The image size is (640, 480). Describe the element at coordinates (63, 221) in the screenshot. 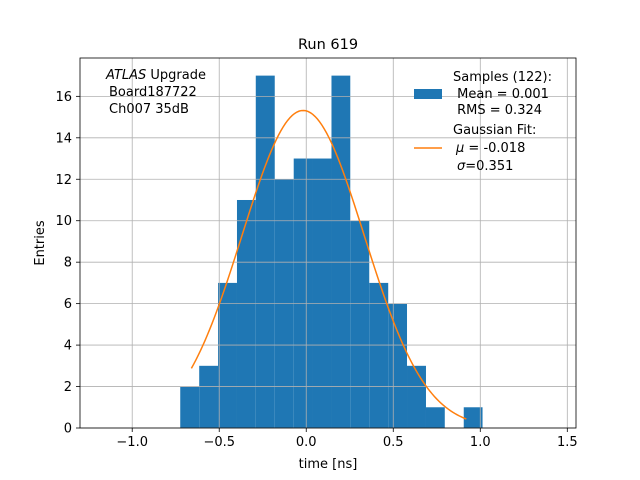

I see `y-tick-label: 10` at that location.